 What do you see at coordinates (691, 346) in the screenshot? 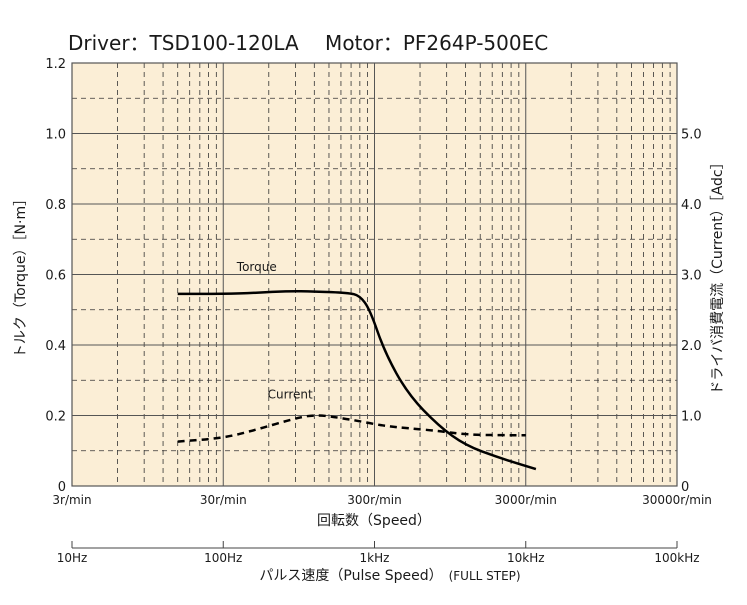
I see `y-tick-label-right: 2.0` at bounding box center [691, 346].